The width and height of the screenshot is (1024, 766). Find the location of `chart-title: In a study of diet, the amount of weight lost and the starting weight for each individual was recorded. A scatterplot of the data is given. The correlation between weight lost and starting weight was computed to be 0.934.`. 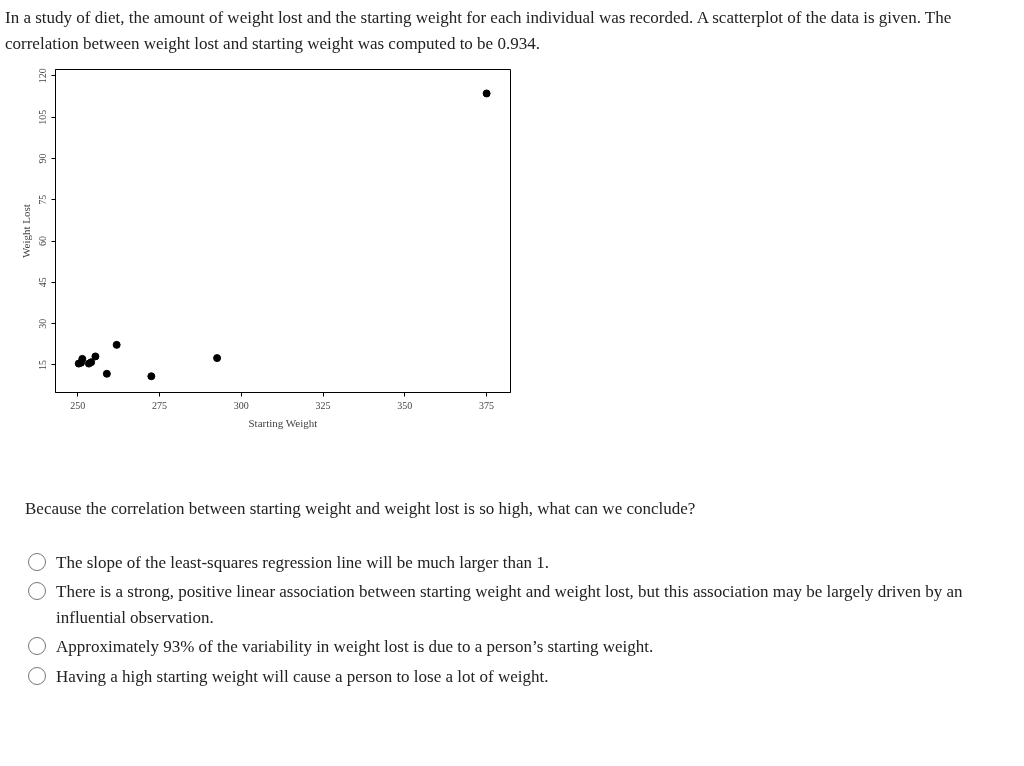

chart-title: In a study of diet, the amount of weight lost and the starting weight for each individual was recorded. A scatterplot of the data is given. The correlation between weight lost and starting weight was computed to be 0.934. is located at coordinates (479, 31).